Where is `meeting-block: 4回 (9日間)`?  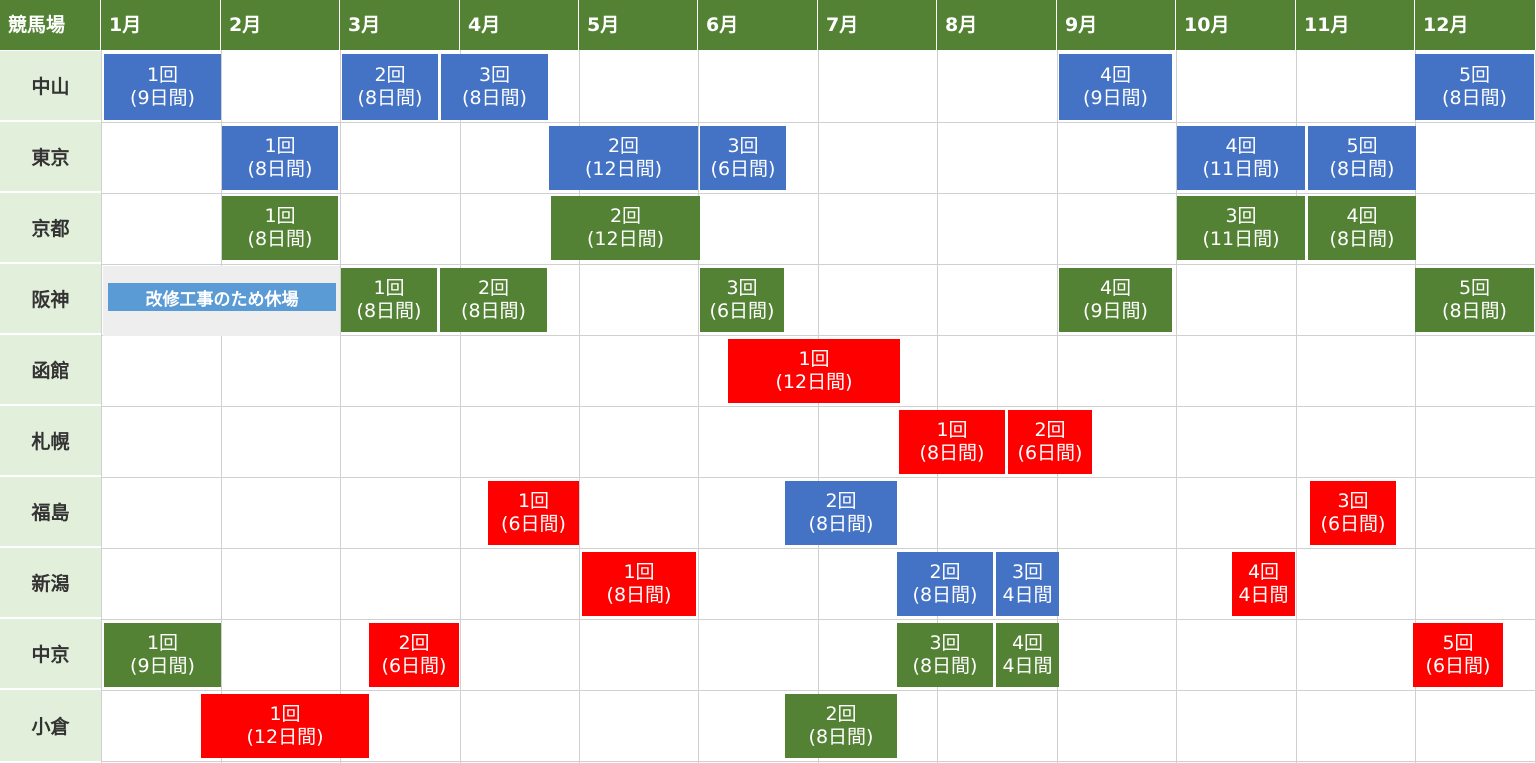
meeting-block: 4回 (9日間) is located at coordinates (1115, 300).